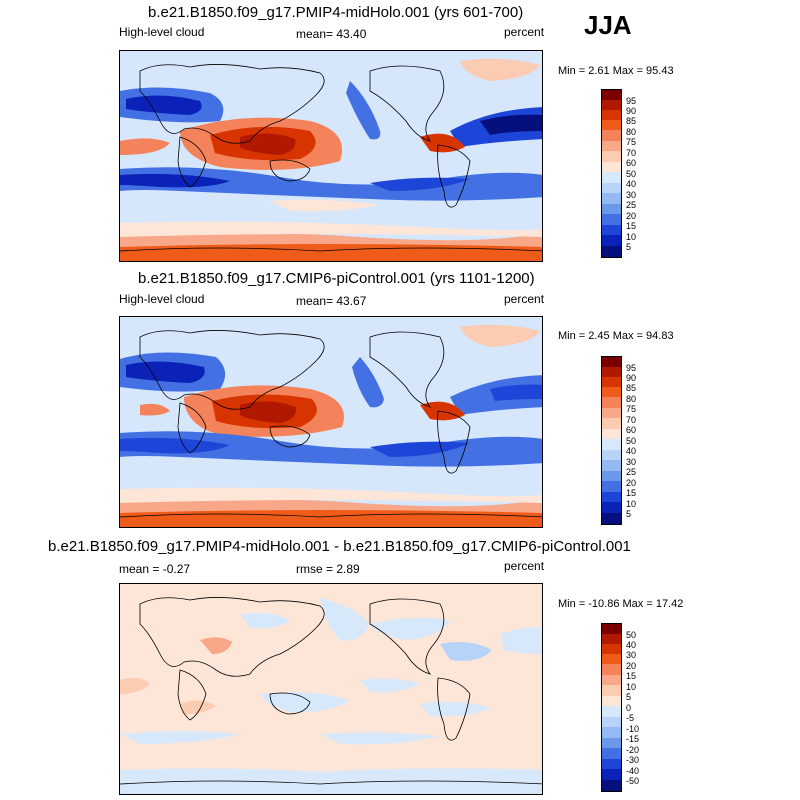 The image size is (800, 800). What do you see at coordinates (631, 121) in the screenshot?
I see `cb1-label: 85` at bounding box center [631, 121].